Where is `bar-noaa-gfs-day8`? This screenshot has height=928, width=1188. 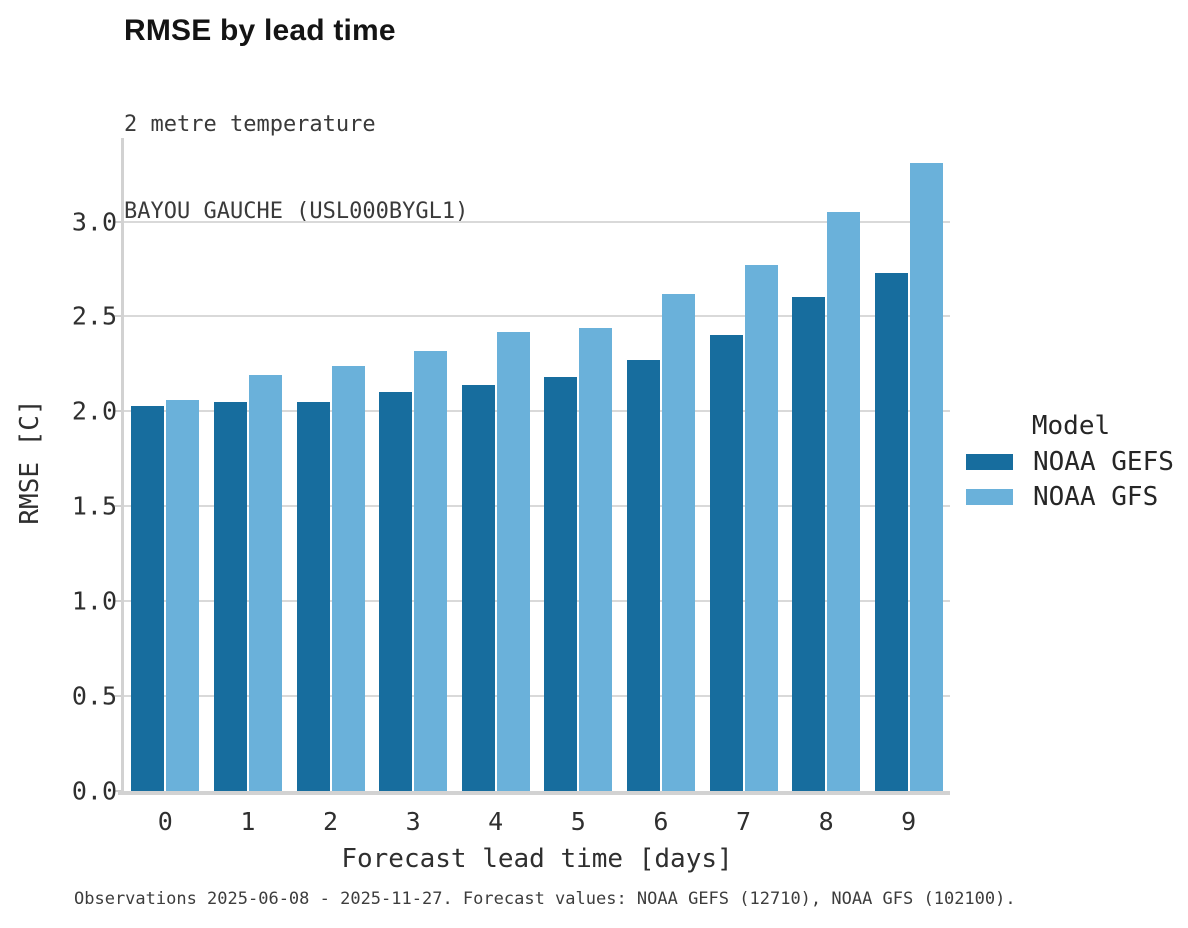
bar-noaa-gfs-day8 is located at coordinates (844, 501).